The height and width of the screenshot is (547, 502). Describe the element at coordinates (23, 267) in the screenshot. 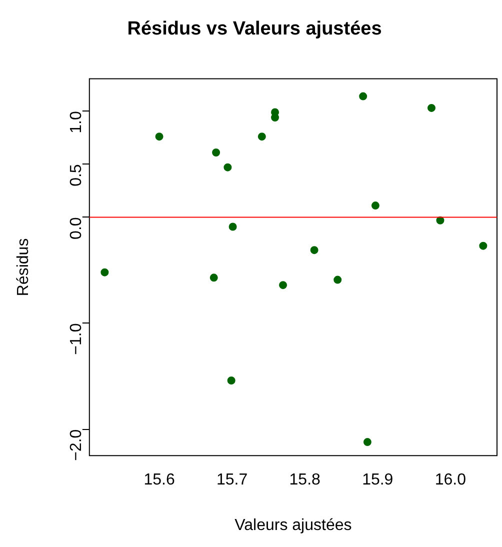

I see `y-axis-title: Résidus` at that location.